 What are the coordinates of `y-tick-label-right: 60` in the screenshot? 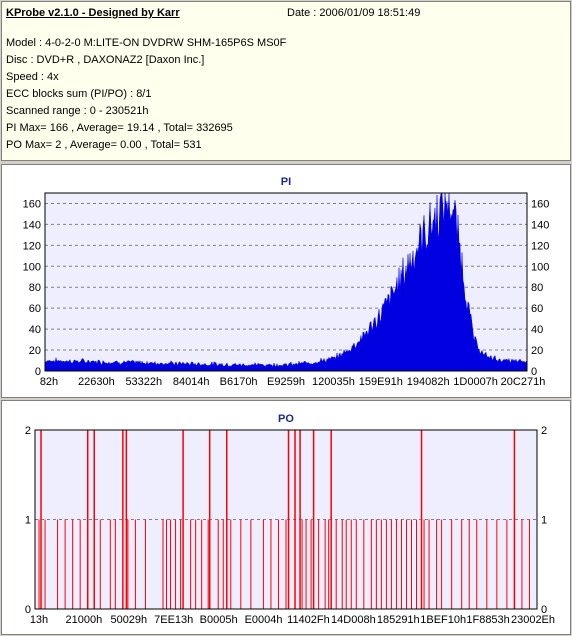 It's located at (537, 309).